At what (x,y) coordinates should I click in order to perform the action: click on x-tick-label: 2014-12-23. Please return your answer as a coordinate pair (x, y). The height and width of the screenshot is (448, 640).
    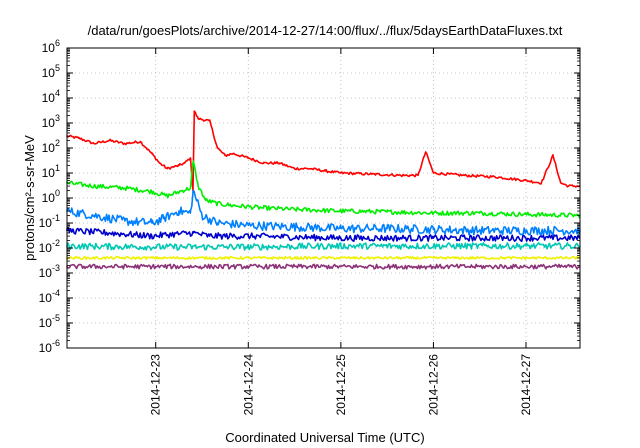
    Looking at the image, I should click on (156, 385).